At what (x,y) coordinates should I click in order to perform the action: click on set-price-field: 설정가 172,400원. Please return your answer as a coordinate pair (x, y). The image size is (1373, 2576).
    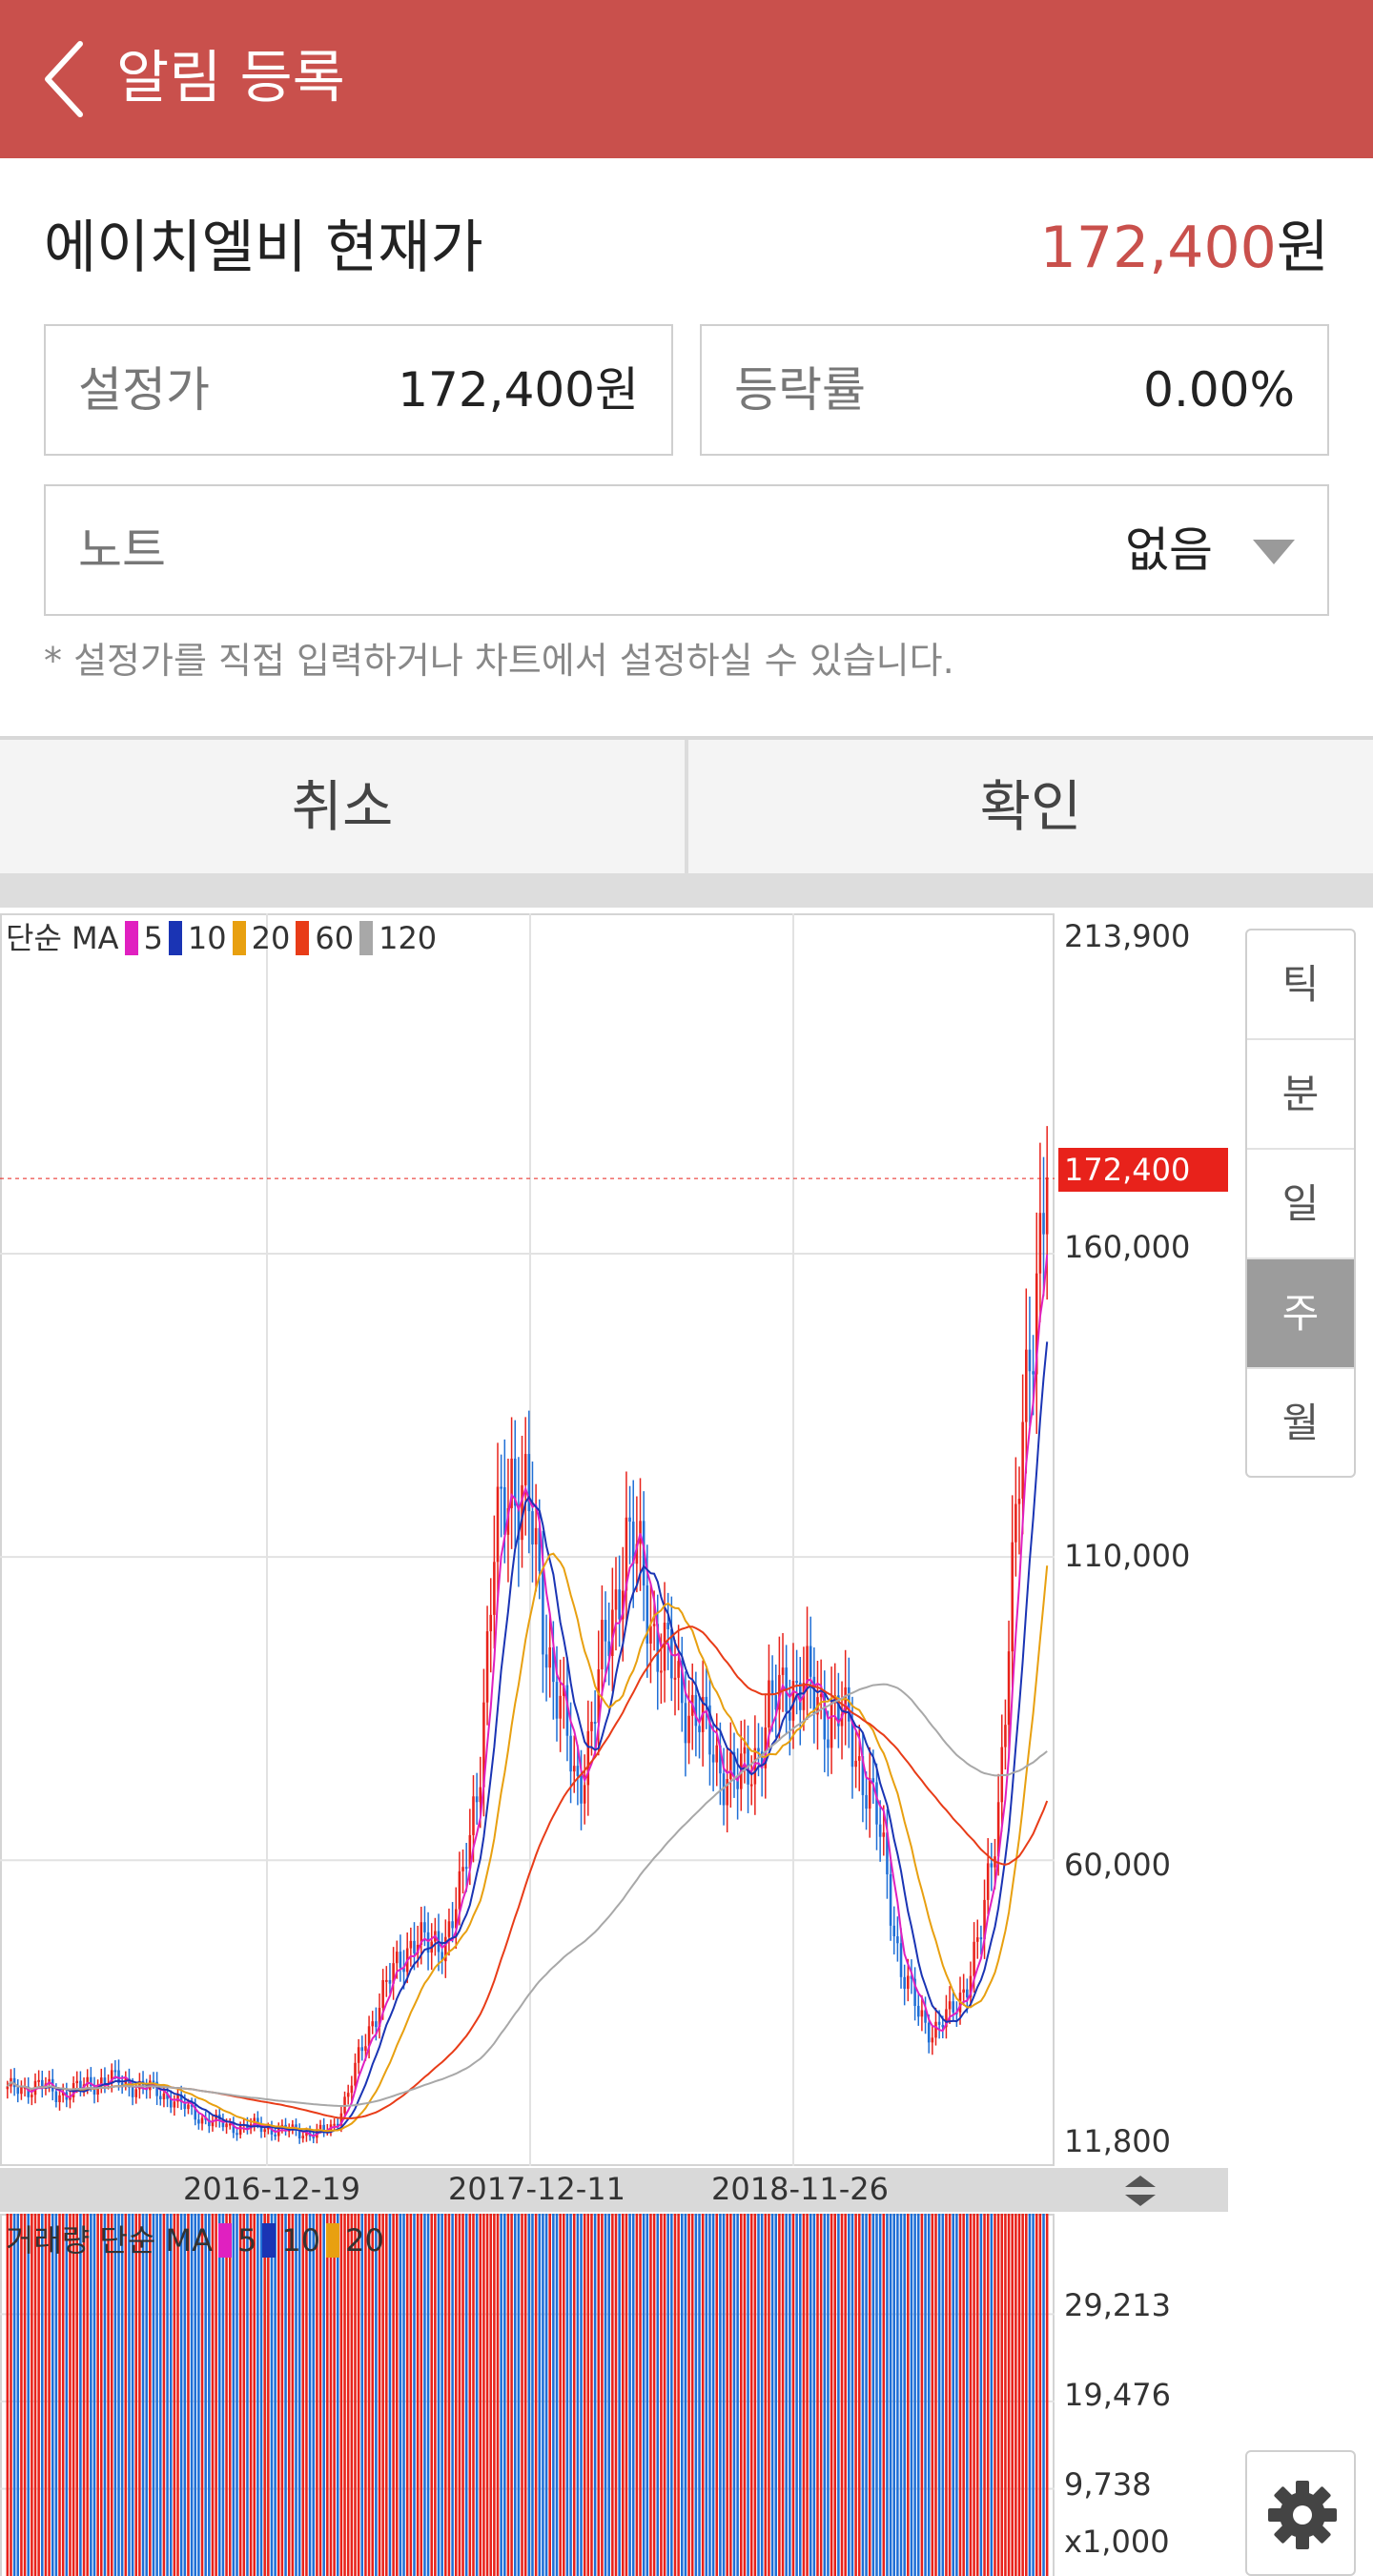
    Looking at the image, I should click on (359, 390).